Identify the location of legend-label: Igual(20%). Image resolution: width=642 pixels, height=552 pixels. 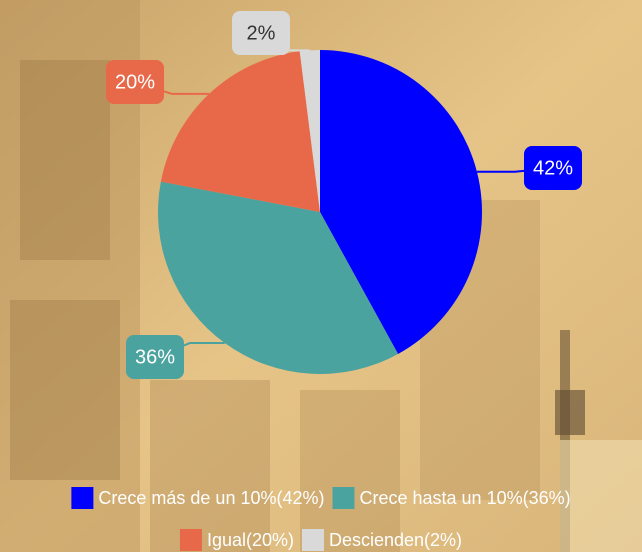
(250, 540).